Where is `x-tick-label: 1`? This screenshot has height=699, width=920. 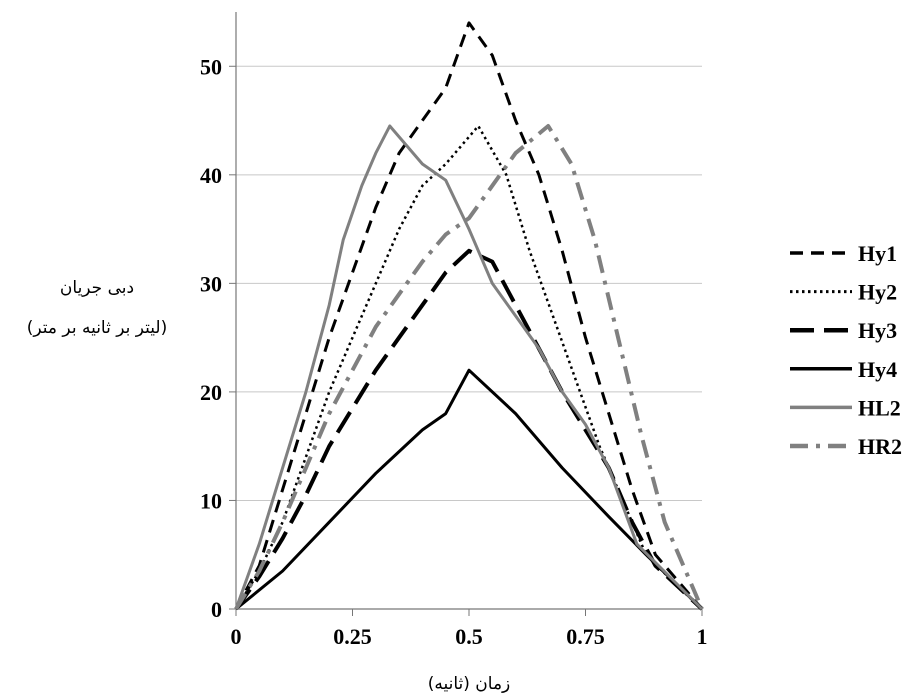 x-tick-label: 1 is located at coordinates (702, 636).